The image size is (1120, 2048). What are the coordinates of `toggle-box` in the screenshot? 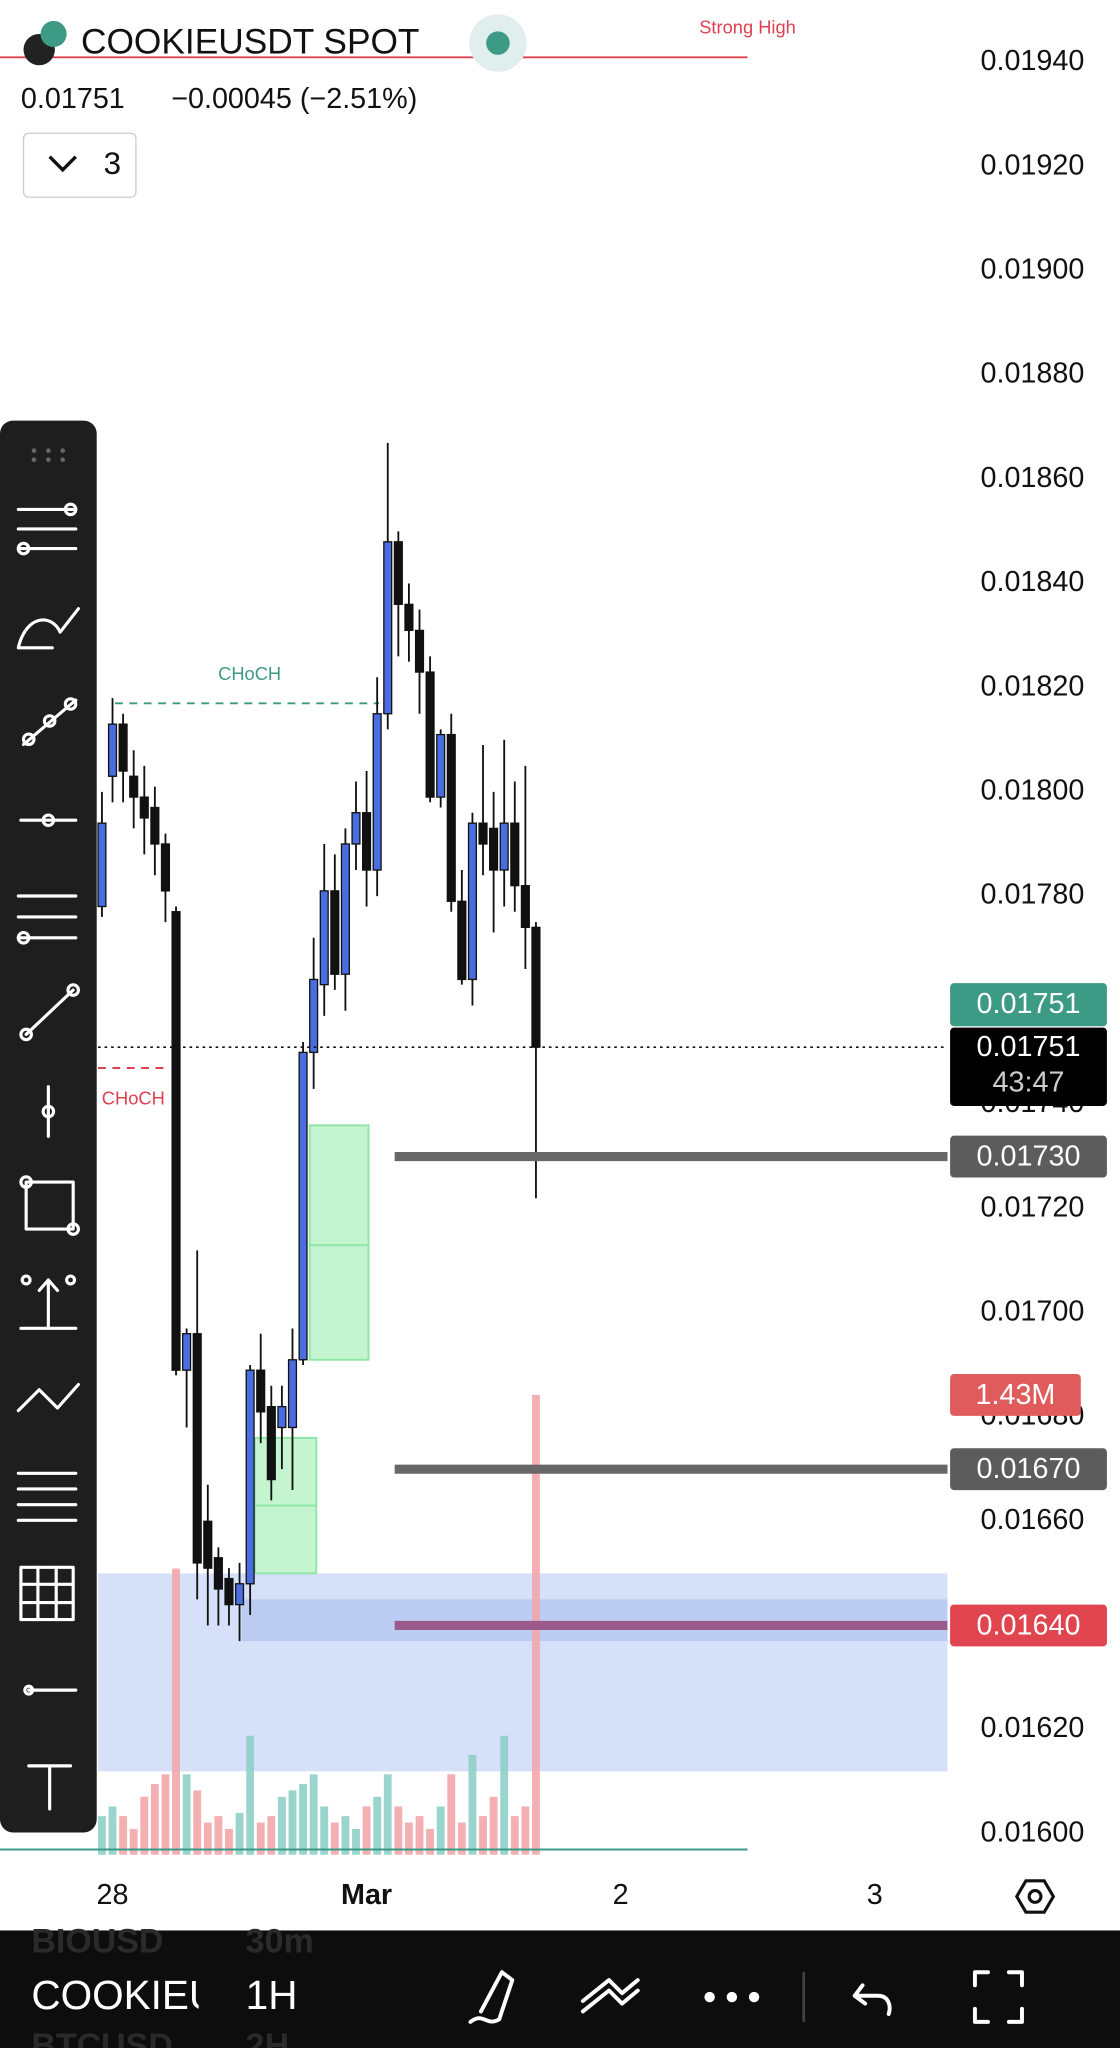 It's located at (79, 165).